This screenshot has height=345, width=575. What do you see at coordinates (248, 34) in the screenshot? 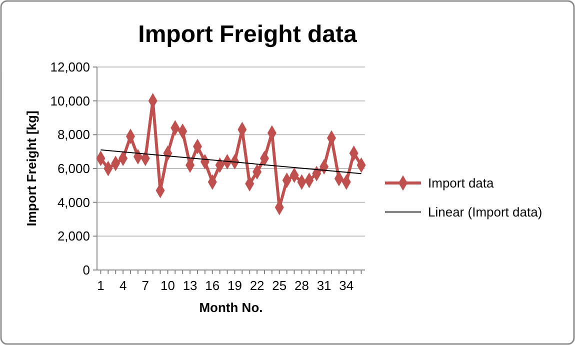
I see `chart-title: Import Freight data` at bounding box center [248, 34].